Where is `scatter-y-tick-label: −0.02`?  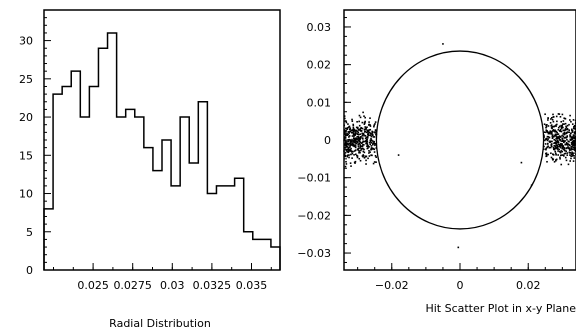 scatter-y-tick-label: −0.02 is located at coordinates (314, 215).